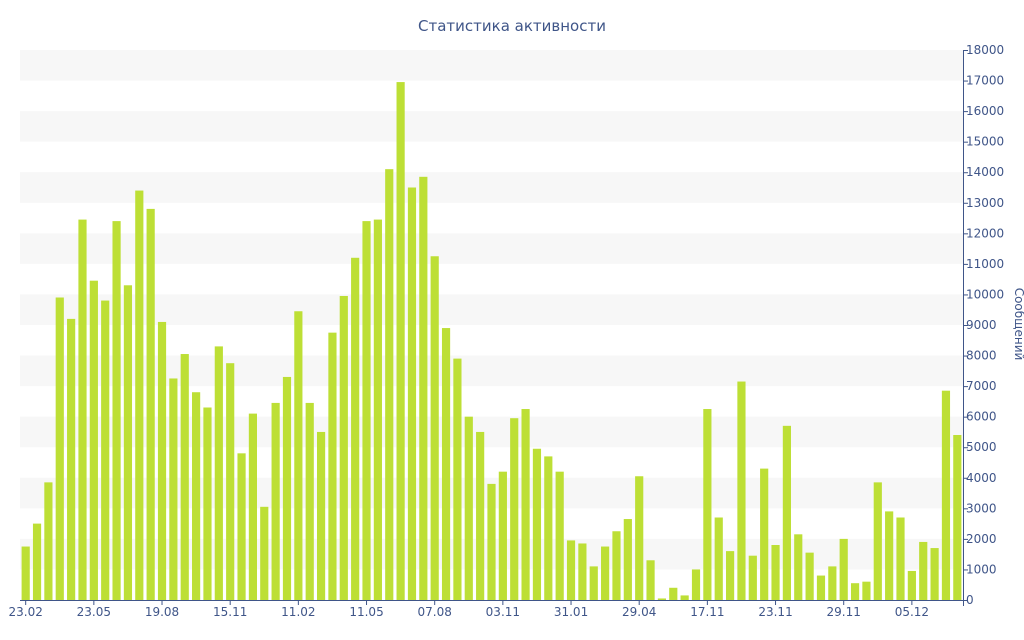 This screenshot has width=1024, height=640. What do you see at coordinates (985, 50) in the screenshot?
I see `y-tick-label: 18000` at bounding box center [985, 50].